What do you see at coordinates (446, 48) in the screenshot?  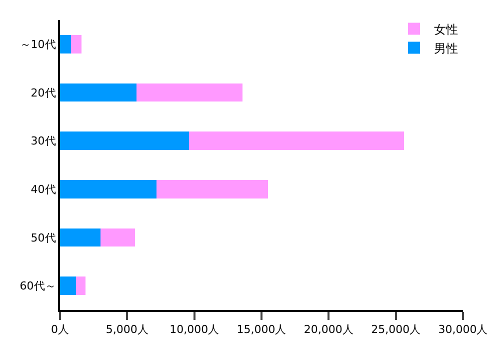 I see `legend-label: 男性` at bounding box center [446, 48].